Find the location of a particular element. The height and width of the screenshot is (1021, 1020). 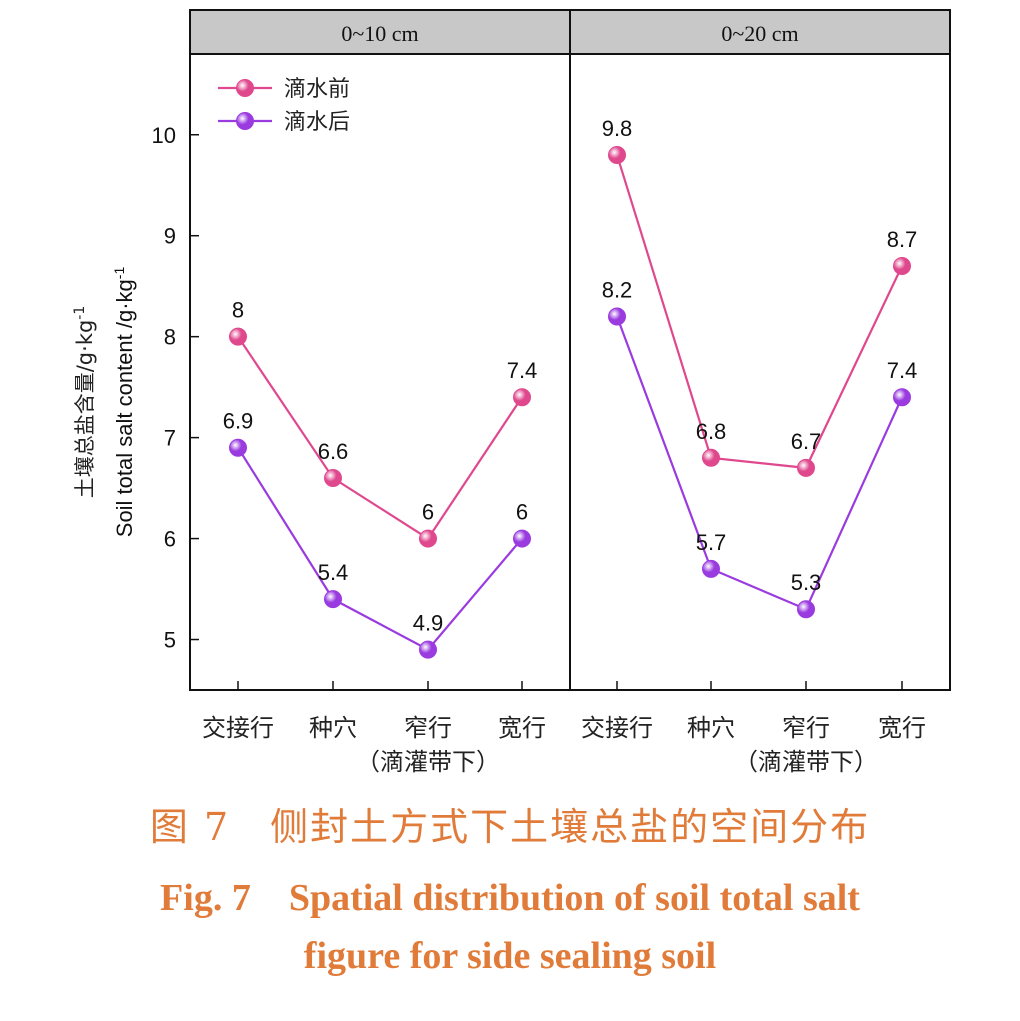

caption-zh: 图 7 侧封土方式下土壤总盐的空间分布 is located at coordinates (510, 827).